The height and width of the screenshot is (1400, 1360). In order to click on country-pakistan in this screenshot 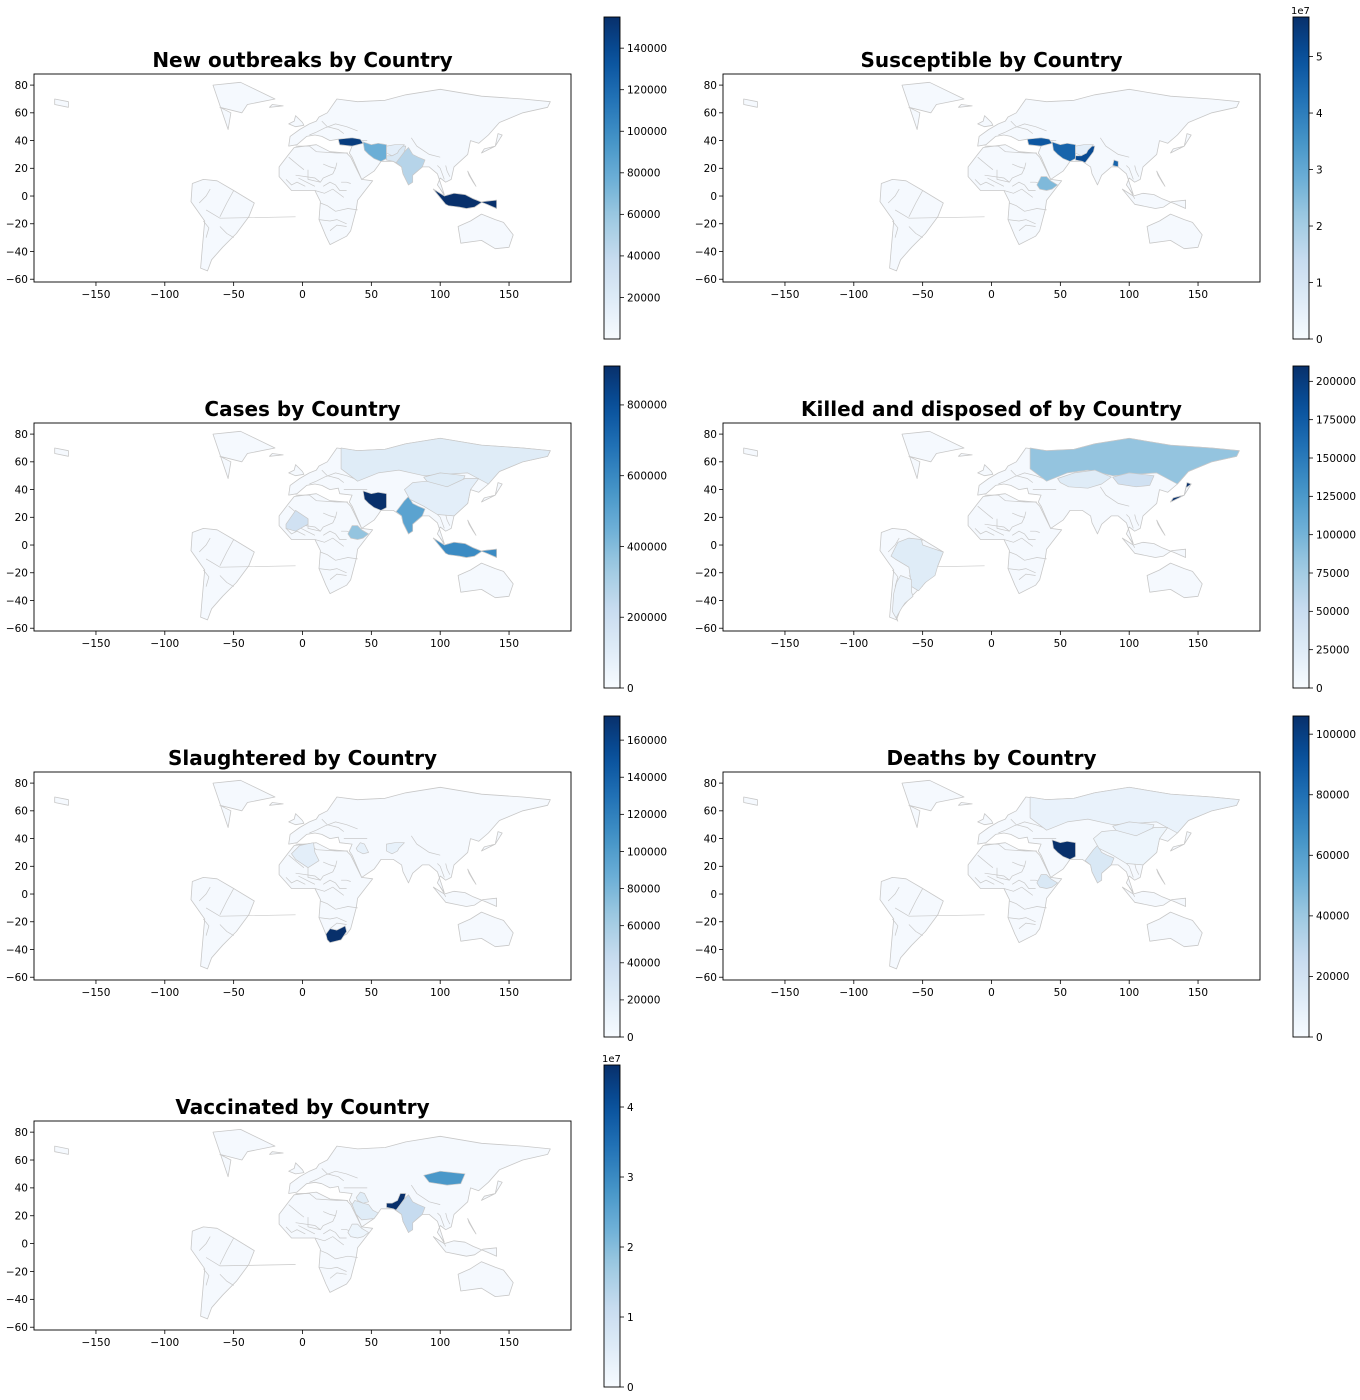, I will do `click(396, 154)`.